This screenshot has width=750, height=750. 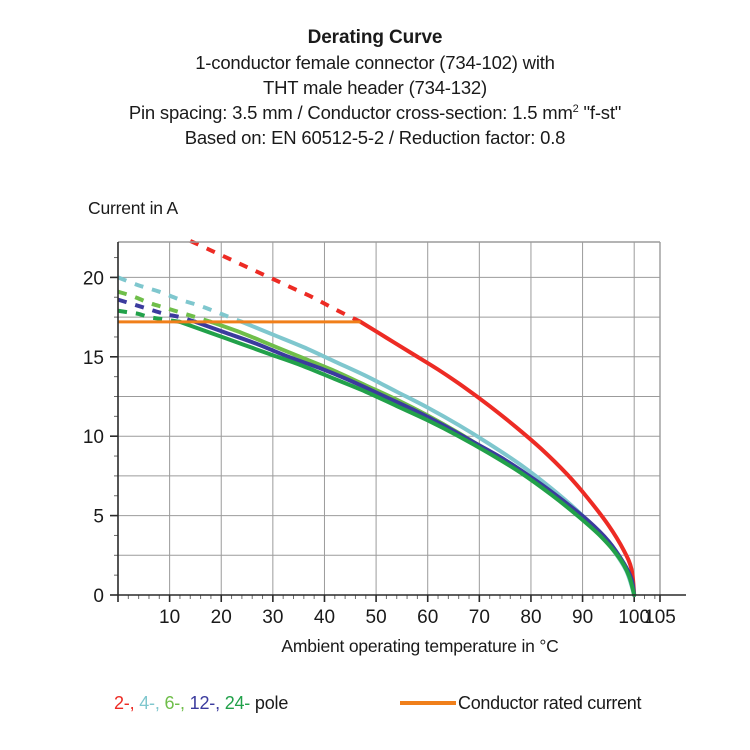 I want to click on y-axis-title: Current in A, so click(x=133, y=208).